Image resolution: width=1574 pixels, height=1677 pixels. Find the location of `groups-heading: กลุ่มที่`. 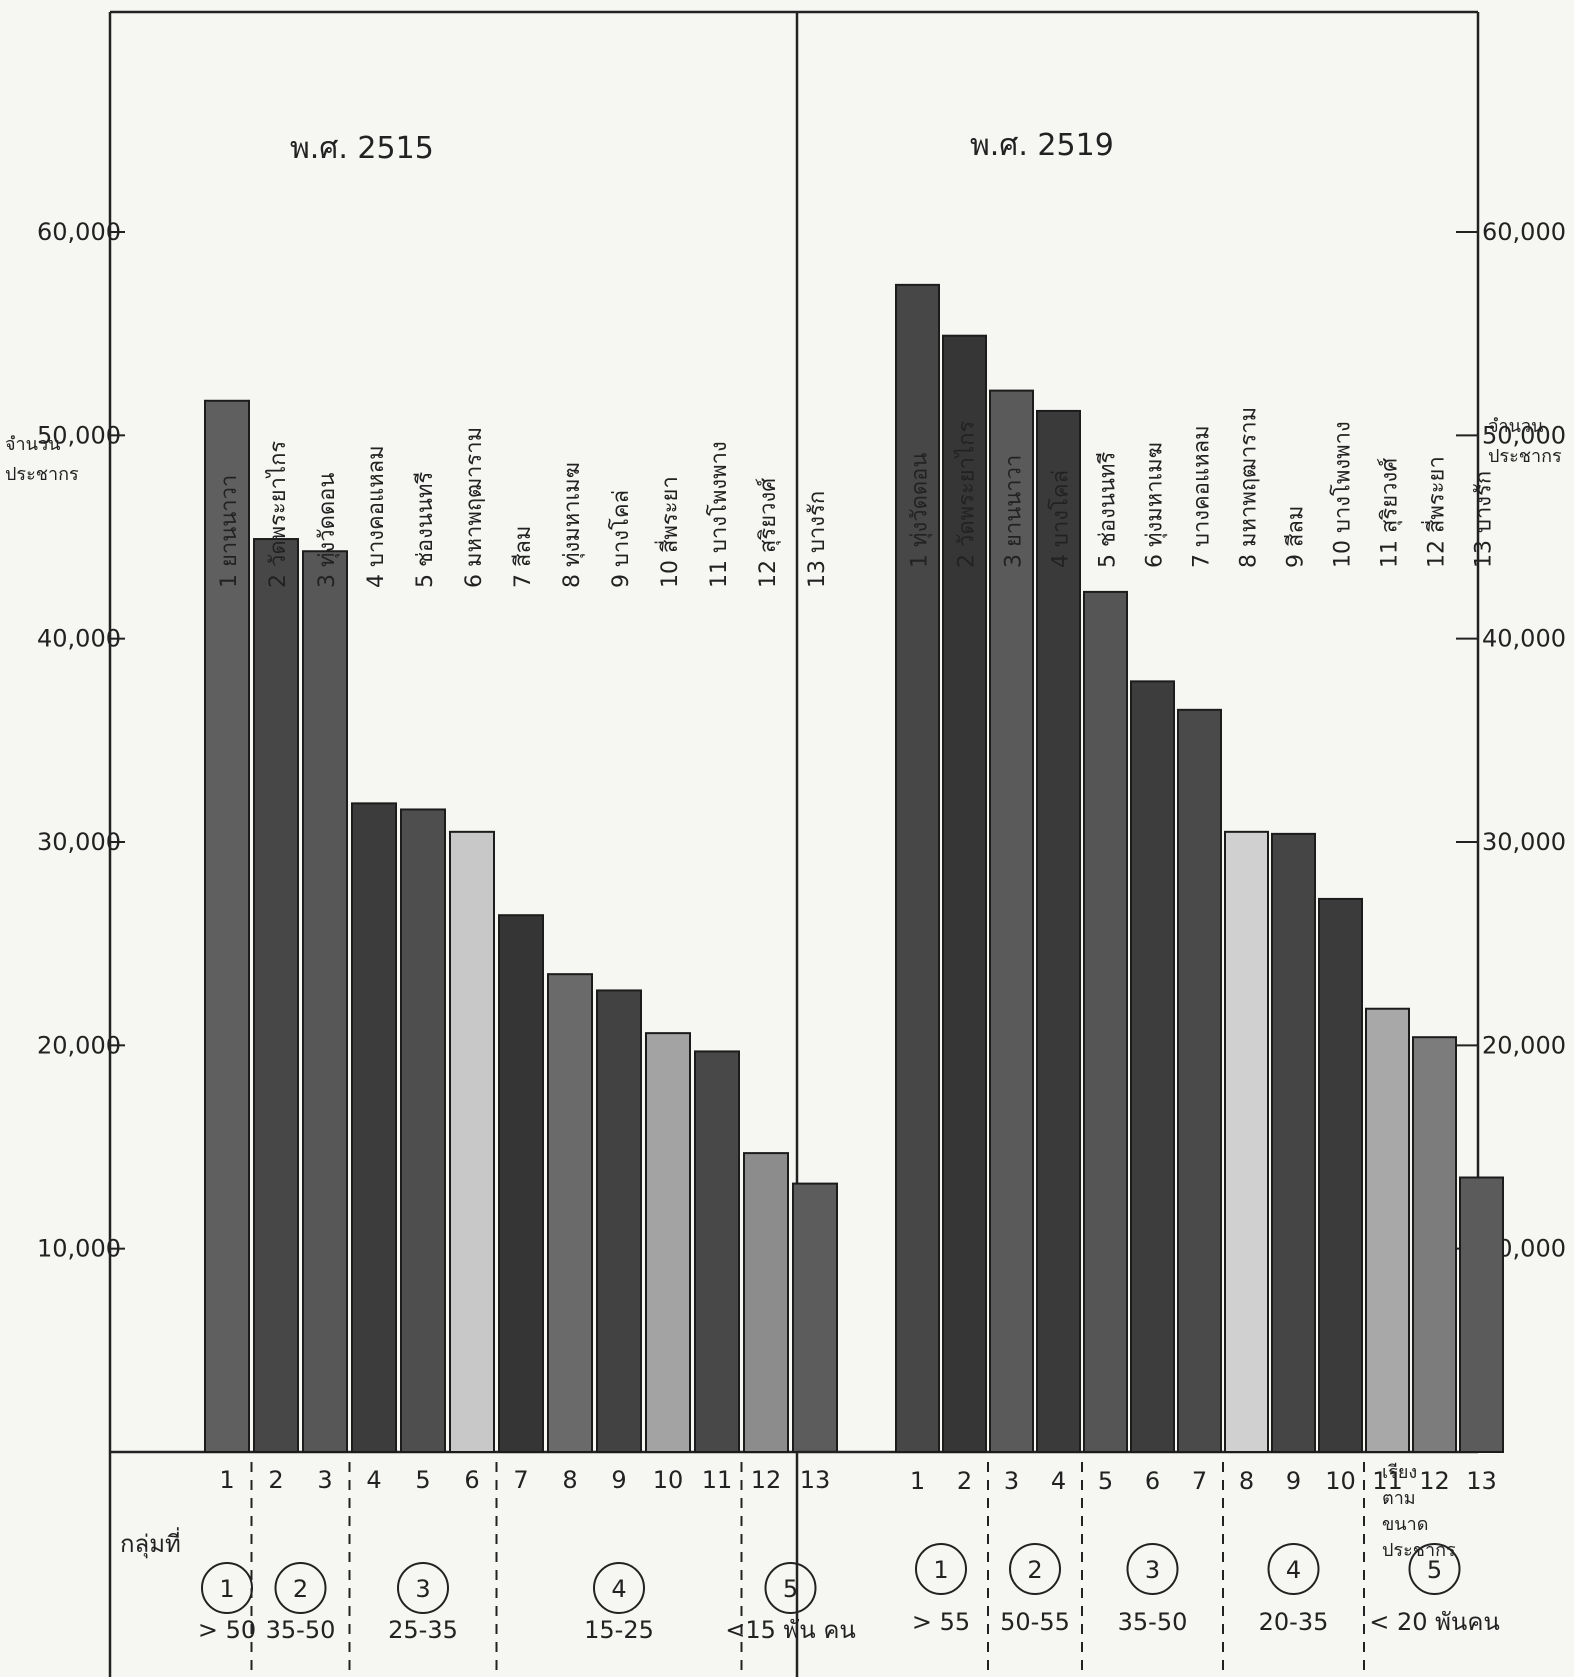

groups-heading: กลุ่มที่ is located at coordinates (150, 1543).